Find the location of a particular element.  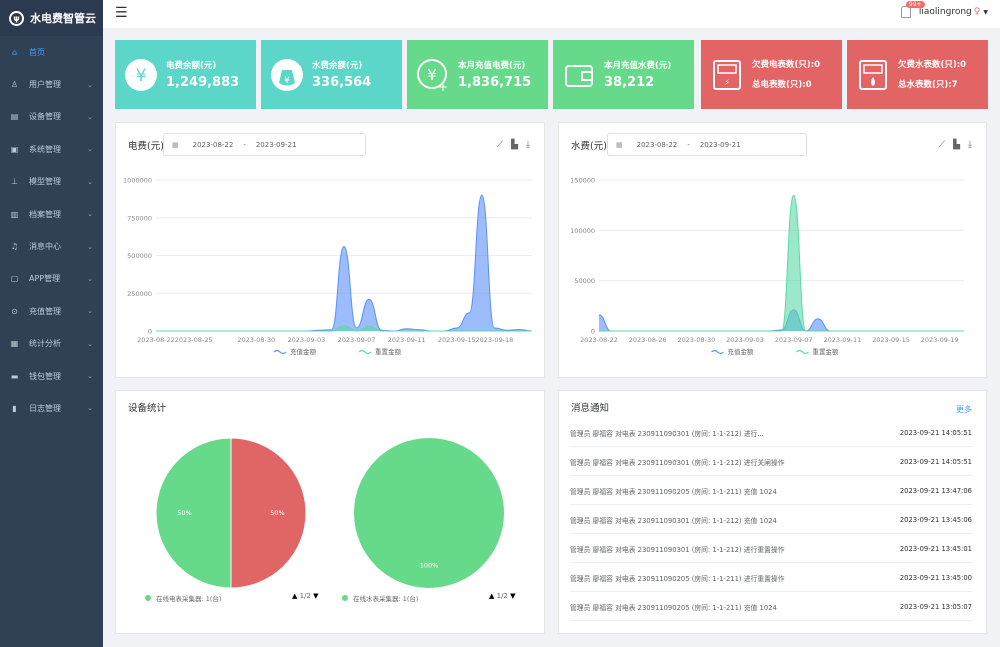

sidebar-item-8: ⊙ 充值管理 ⌄ is located at coordinates (51, 311).